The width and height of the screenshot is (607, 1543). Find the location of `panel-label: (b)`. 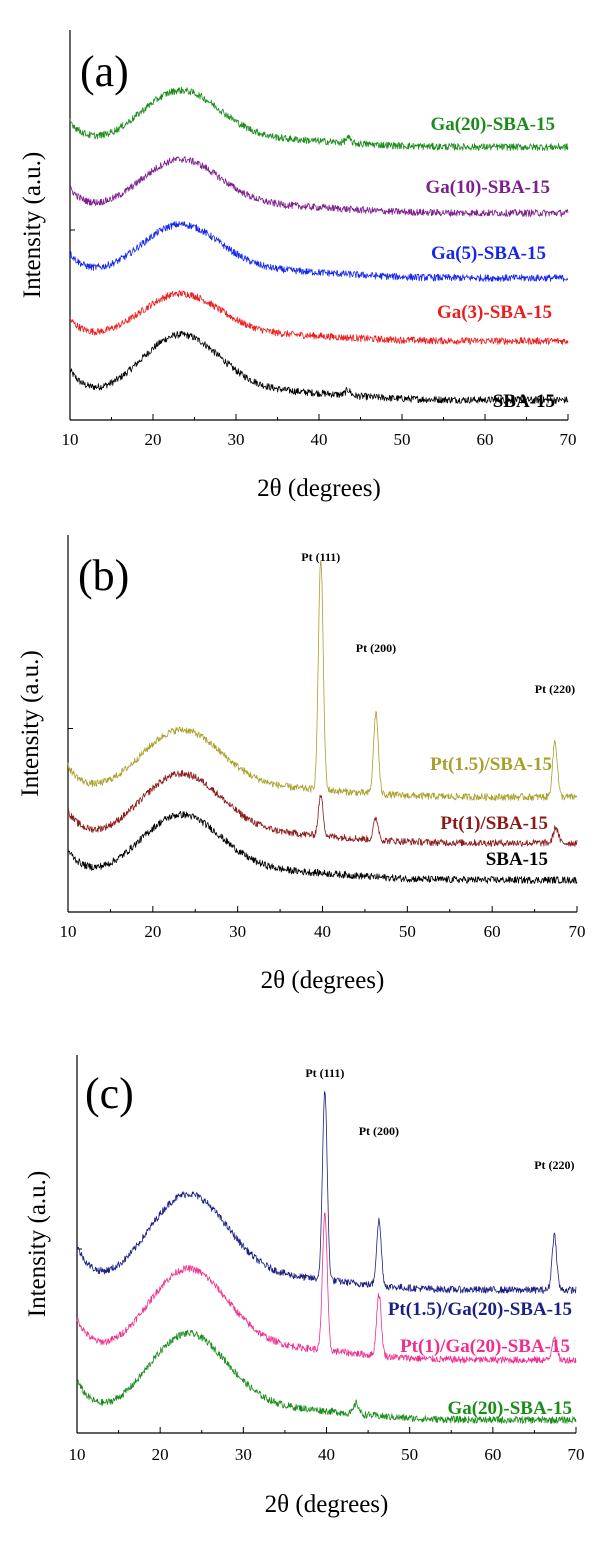

panel-label: (b) is located at coordinates (103, 575).